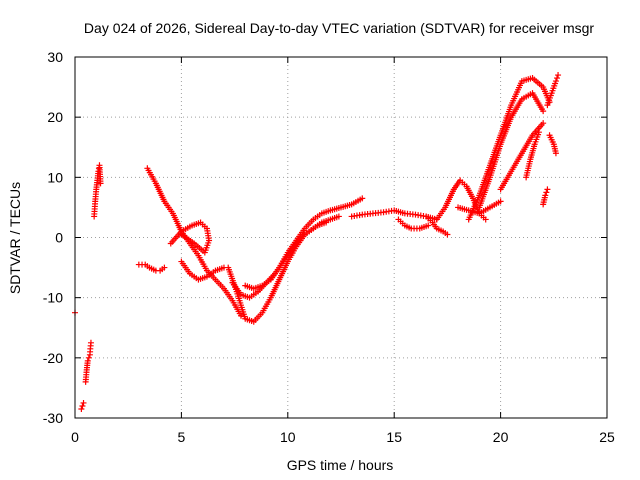 The width and height of the screenshot is (640, 480). What do you see at coordinates (340, 465) in the screenshot?
I see `x-axis-label: GPS time / hours` at bounding box center [340, 465].